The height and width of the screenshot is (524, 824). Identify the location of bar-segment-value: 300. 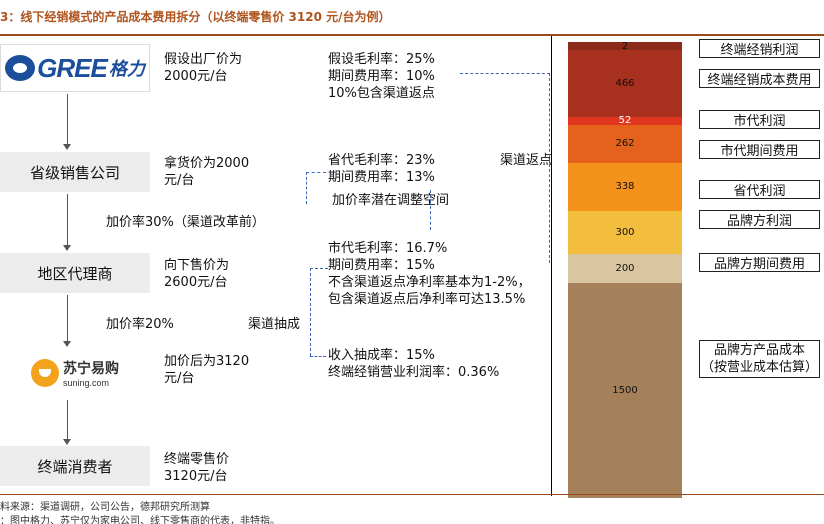
(625, 233).